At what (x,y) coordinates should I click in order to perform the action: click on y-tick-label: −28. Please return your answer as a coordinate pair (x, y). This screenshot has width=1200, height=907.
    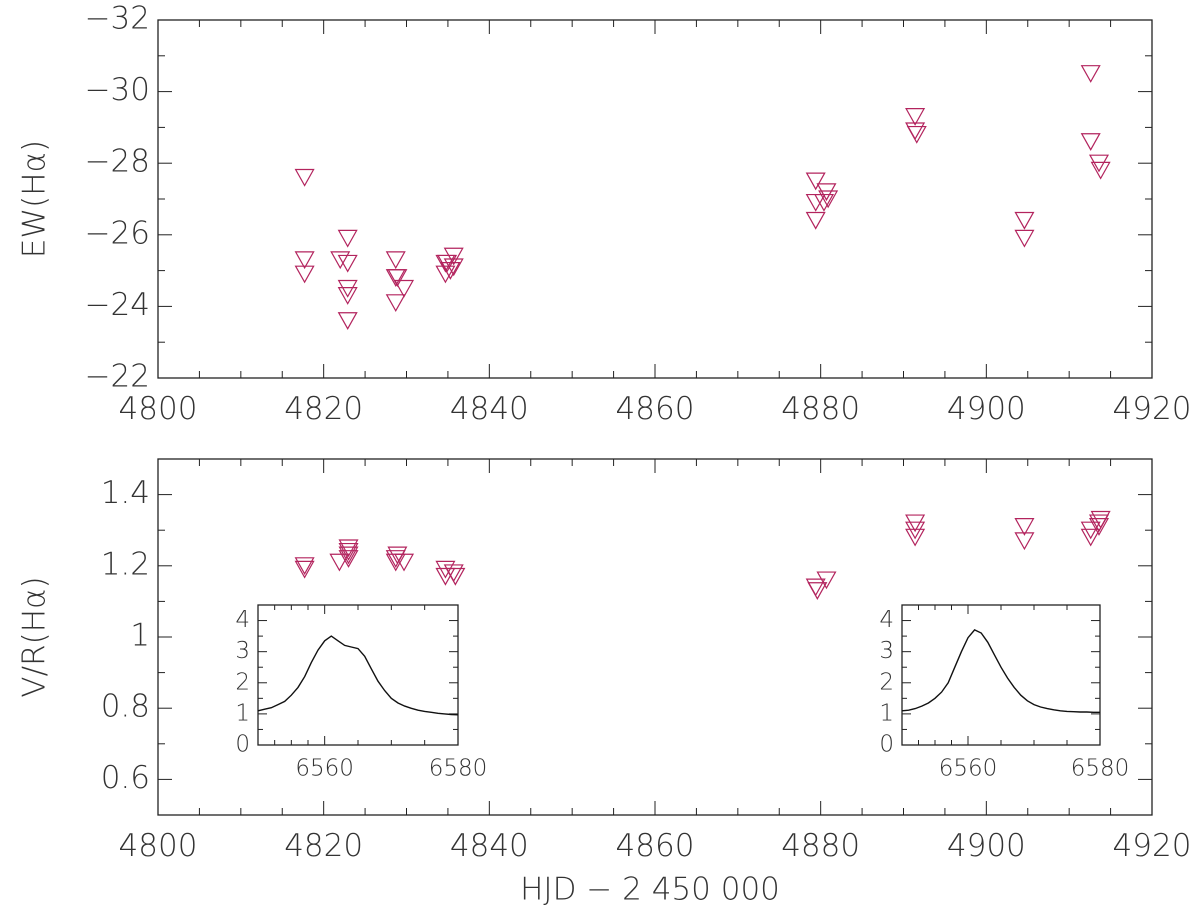
    Looking at the image, I should click on (117, 162).